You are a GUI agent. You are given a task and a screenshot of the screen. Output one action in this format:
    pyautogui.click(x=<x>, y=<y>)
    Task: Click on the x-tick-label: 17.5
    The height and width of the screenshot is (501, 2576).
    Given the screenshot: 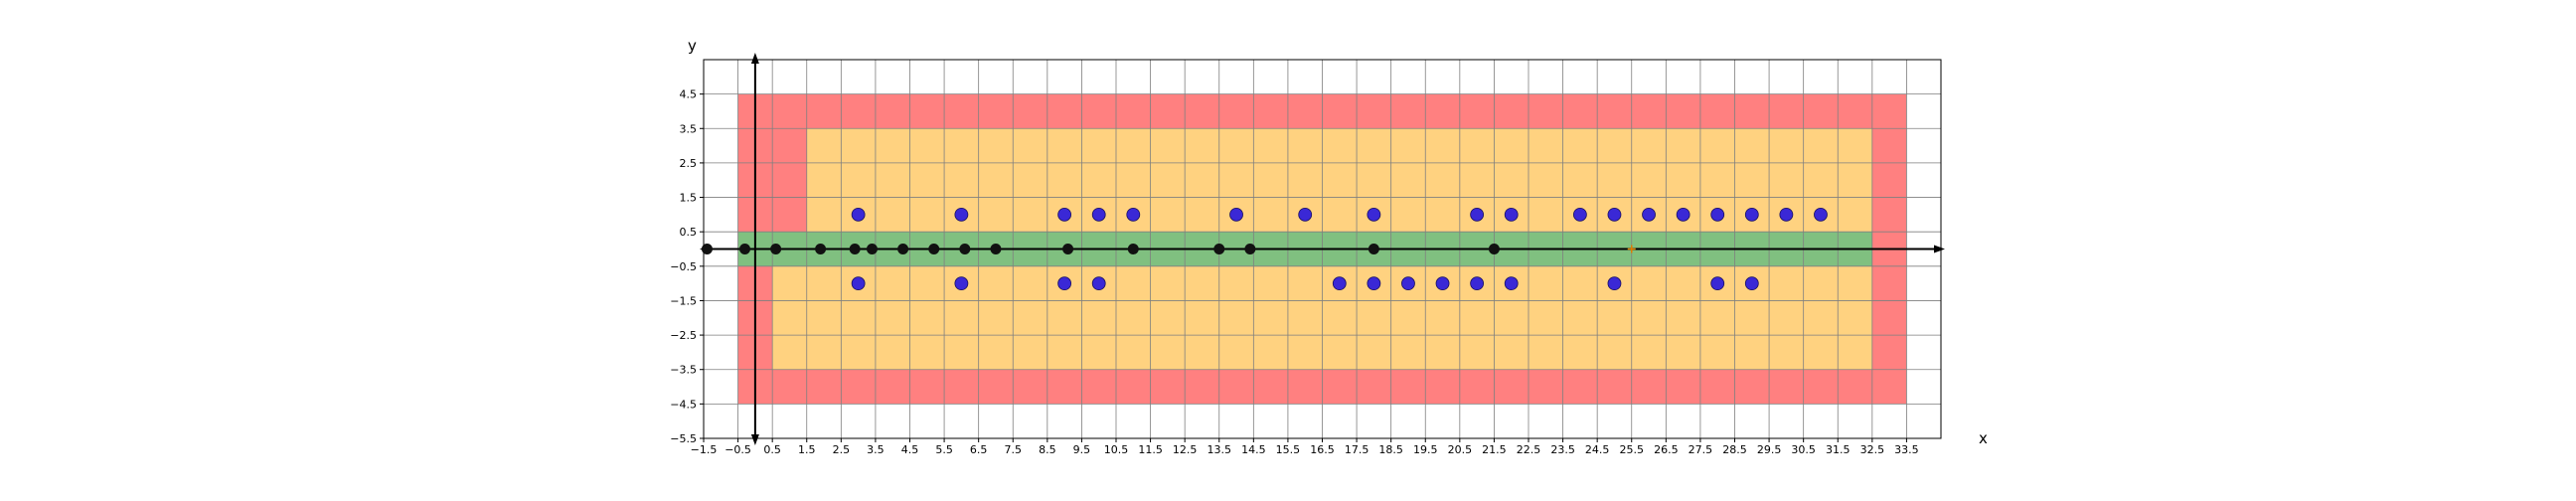 What is the action you would take?
    pyautogui.click(x=1357, y=449)
    